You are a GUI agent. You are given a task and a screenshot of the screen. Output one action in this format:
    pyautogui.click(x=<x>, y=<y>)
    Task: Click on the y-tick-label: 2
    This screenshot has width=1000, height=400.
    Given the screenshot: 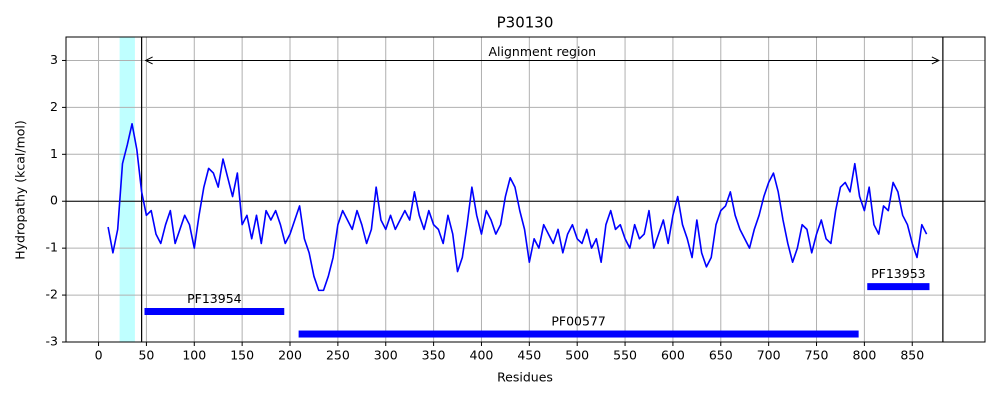 What is the action you would take?
    pyautogui.click(x=54, y=106)
    